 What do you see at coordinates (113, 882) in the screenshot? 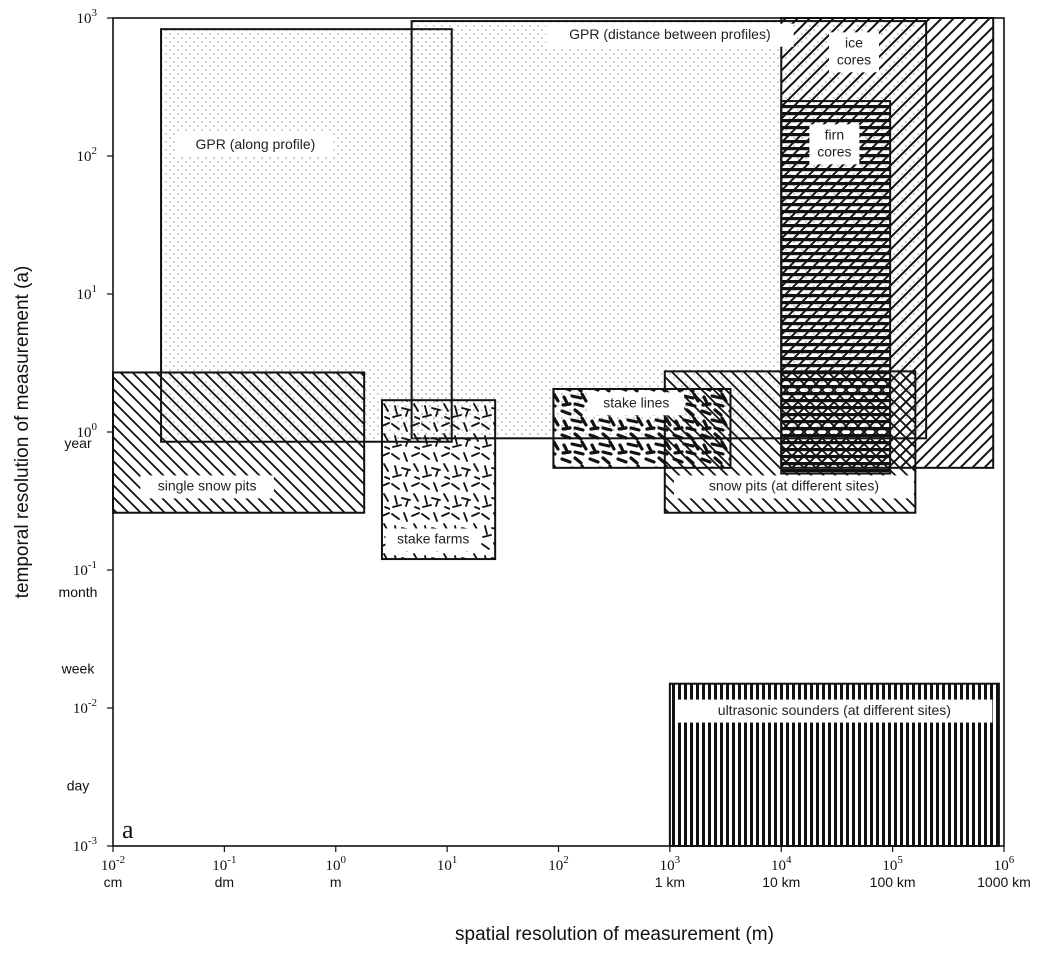
I see `x-unit-label: cm` at bounding box center [113, 882].